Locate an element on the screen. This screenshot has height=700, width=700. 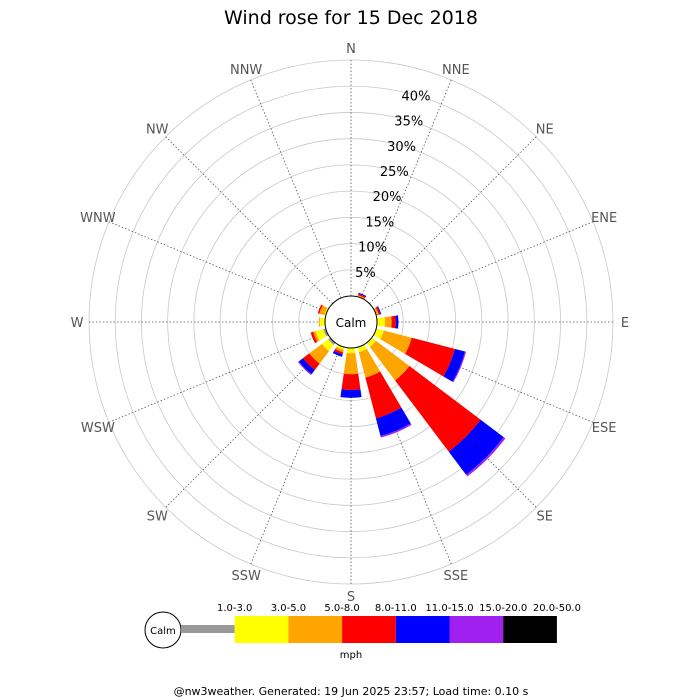
bar-e-11.0-15.0 is located at coordinates (397, 322).